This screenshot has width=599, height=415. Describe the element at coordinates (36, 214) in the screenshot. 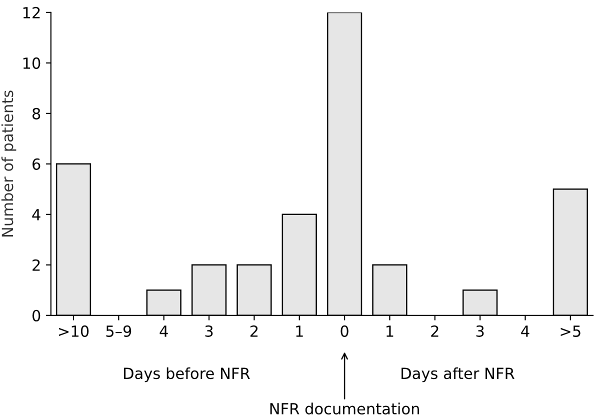

I see `y-tick-label: 4` at that location.